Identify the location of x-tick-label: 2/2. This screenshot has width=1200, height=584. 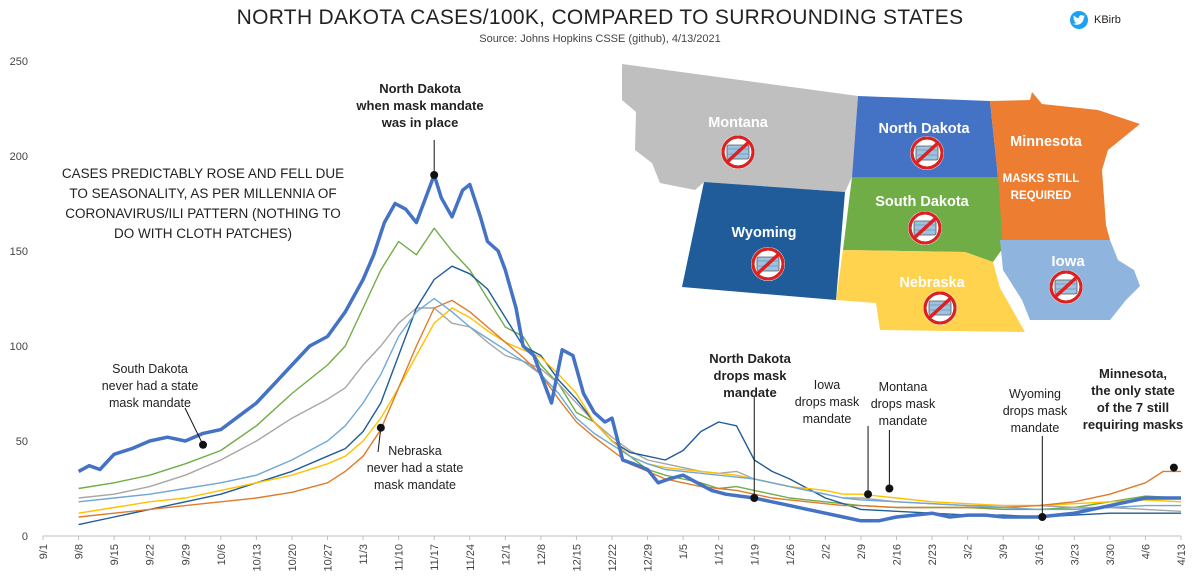
(826, 551).